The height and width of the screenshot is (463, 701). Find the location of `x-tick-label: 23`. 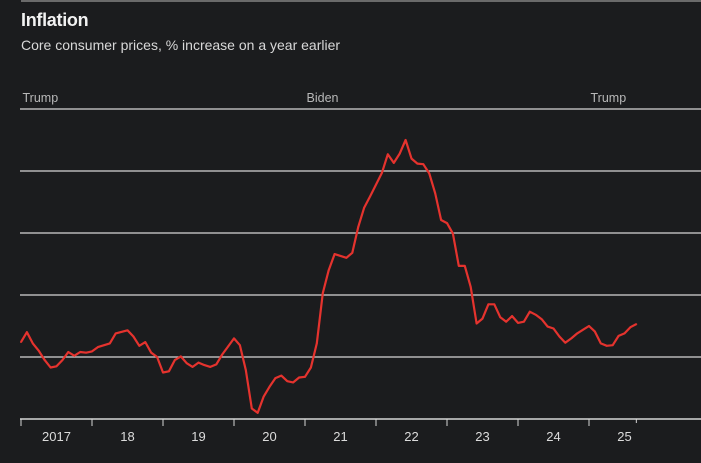

x-tick-label: 23 is located at coordinates (482, 436).